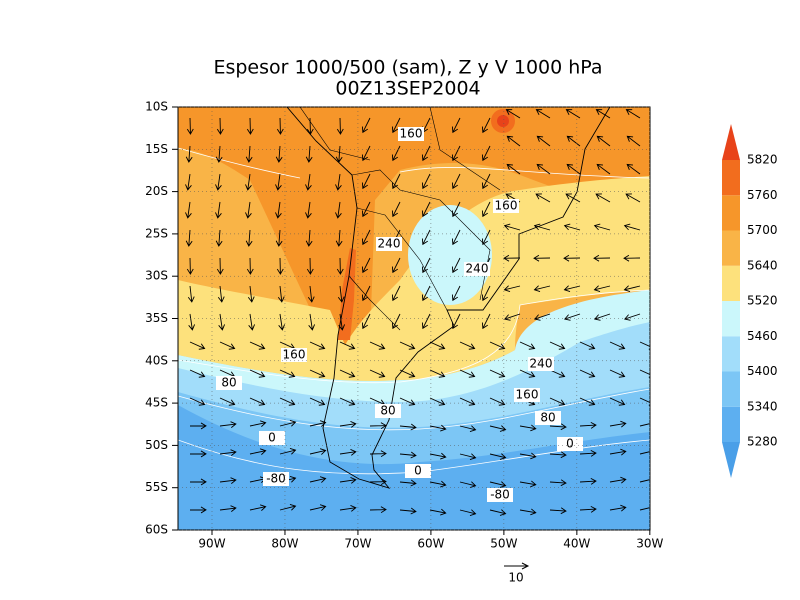  I want to click on contour-label: -80, so click(500, 495).